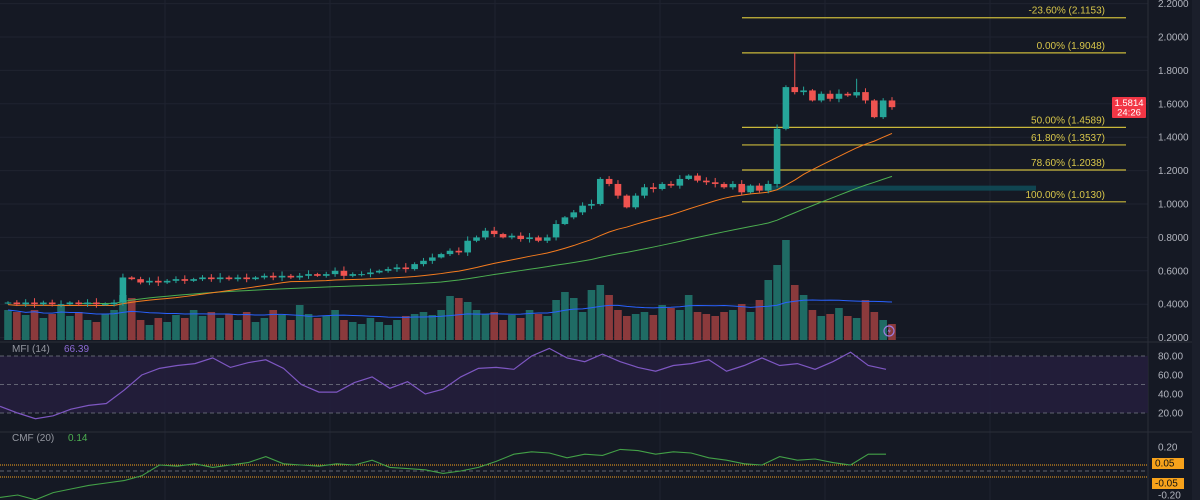 The height and width of the screenshot is (500, 1200). What do you see at coordinates (1196, 250) in the screenshot?
I see `scrollbar` at bounding box center [1196, 250].